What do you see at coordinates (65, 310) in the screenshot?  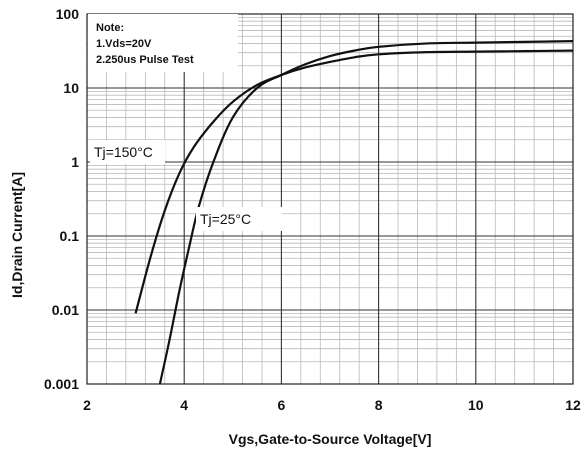 I see `y-tick-label: 0.01` at bounding box center [65, 310].